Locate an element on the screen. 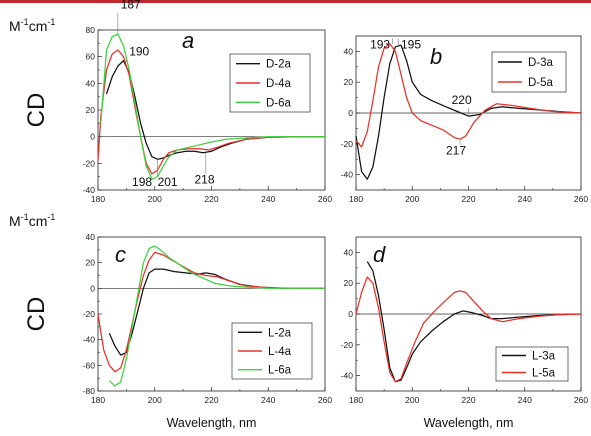 This screenshot has width=591, height=436. annotation-198: 198 is located at coordinates (142, 182).